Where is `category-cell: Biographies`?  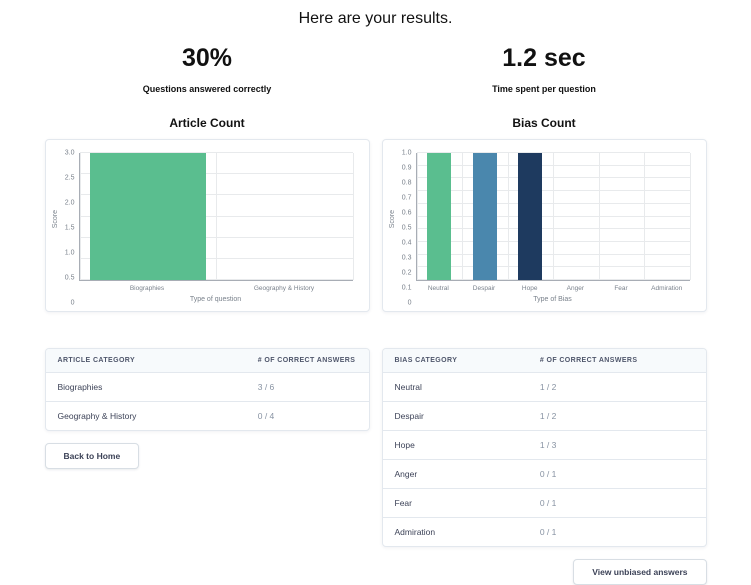 category-cell: Biographies is located at coordinates (145, 387).